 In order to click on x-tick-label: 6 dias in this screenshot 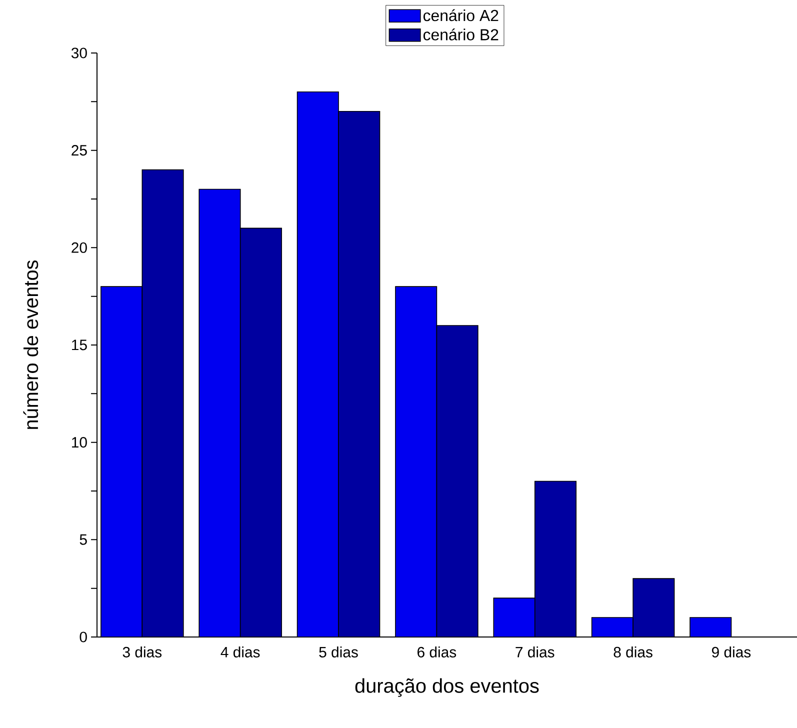, I will do `click(437, 652)`.